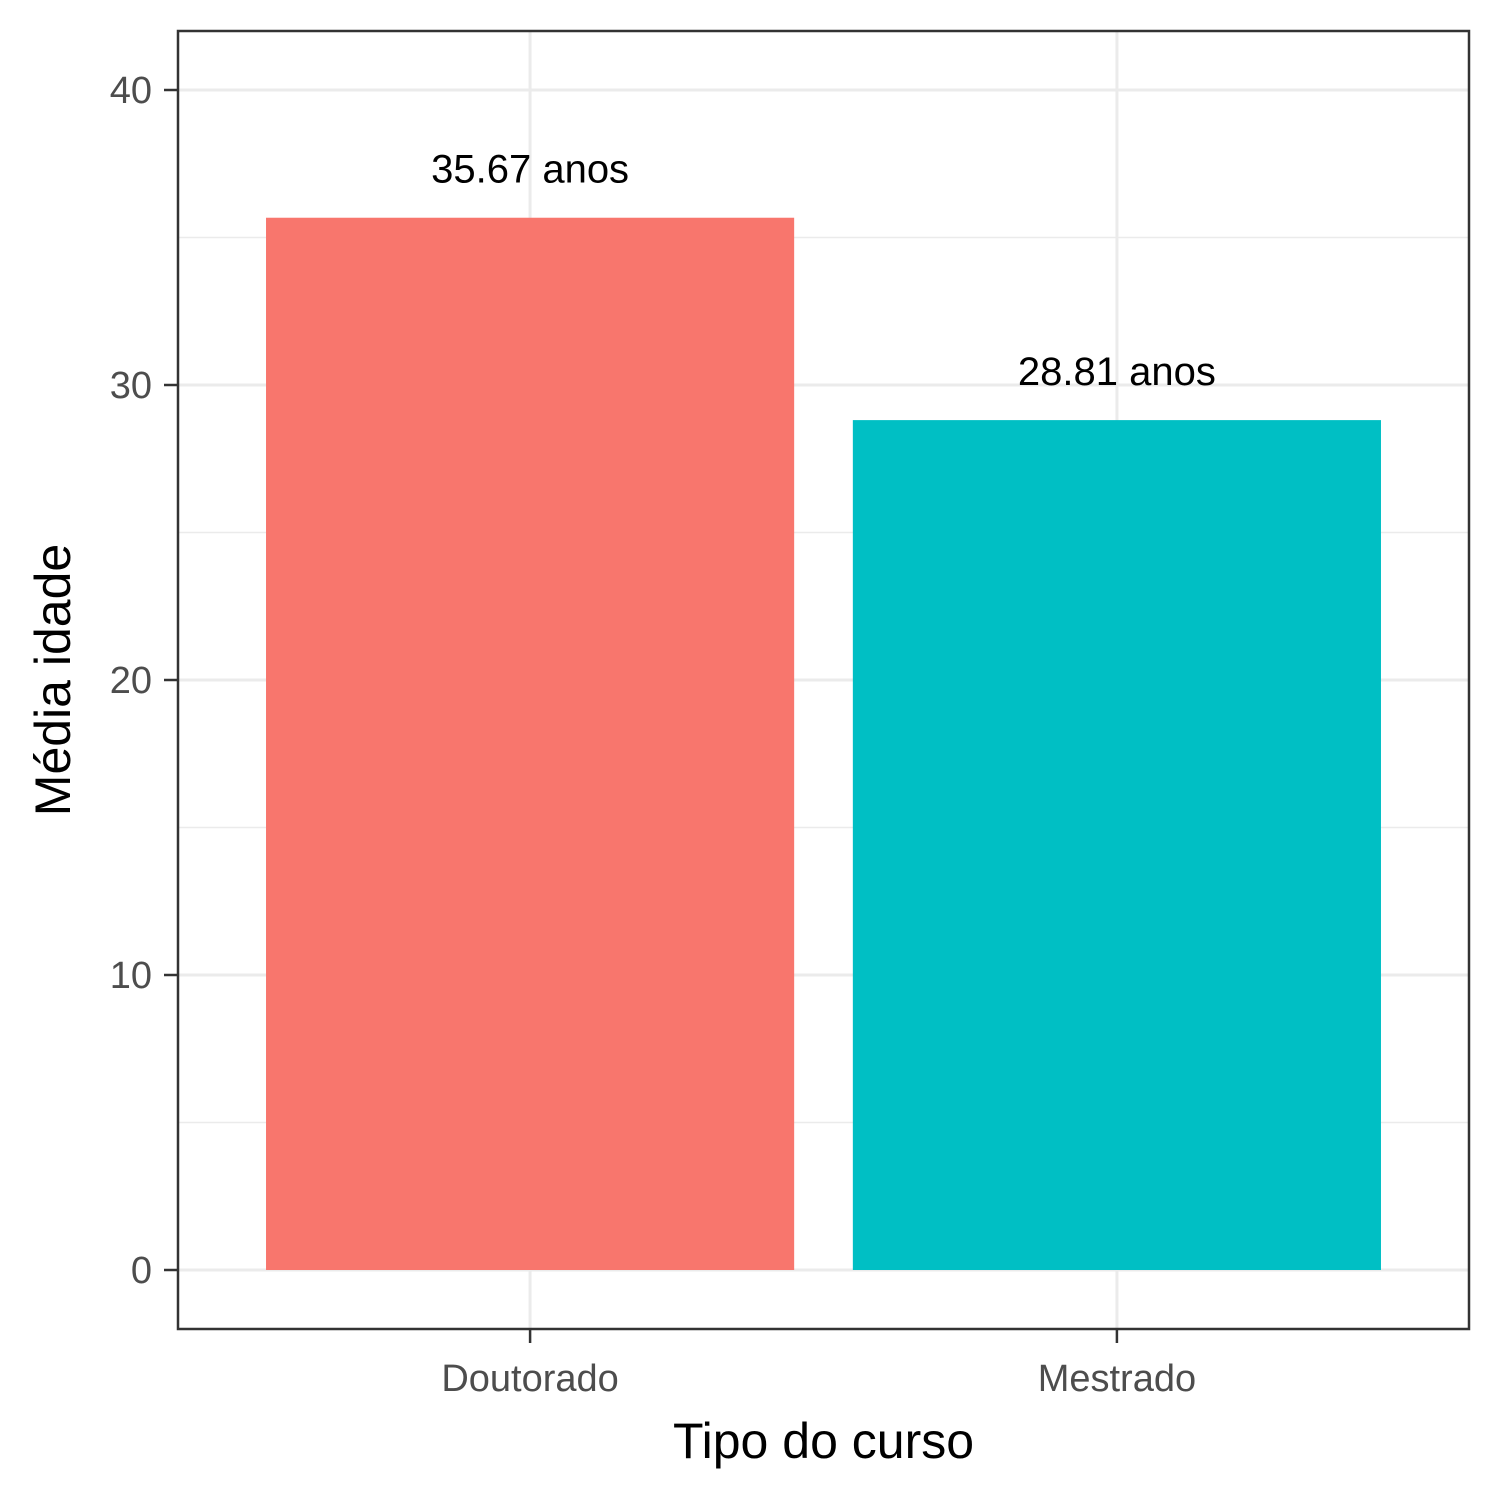  I want to click on data-labels: 35.67 anos 28.81 anos, so click(823, 271).